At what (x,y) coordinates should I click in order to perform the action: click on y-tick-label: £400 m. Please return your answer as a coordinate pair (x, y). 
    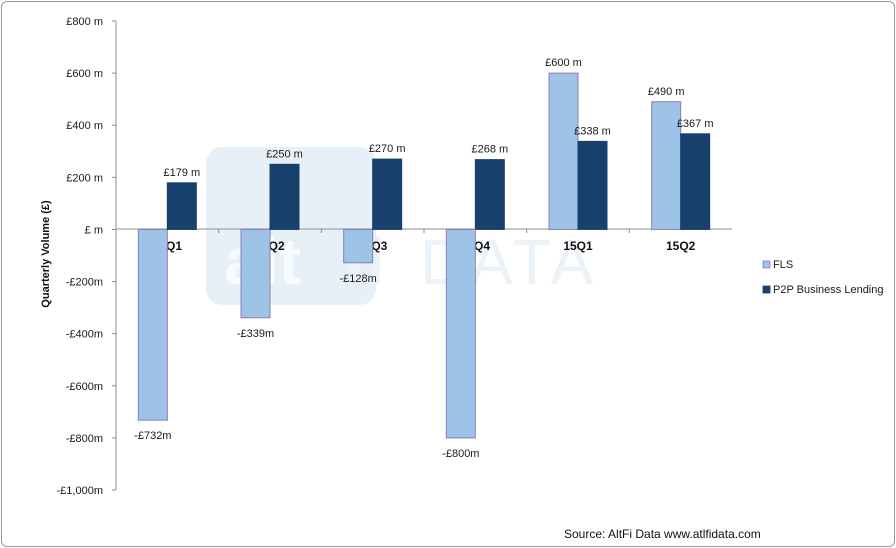
    Looking at the image, I should click on (84, 126).